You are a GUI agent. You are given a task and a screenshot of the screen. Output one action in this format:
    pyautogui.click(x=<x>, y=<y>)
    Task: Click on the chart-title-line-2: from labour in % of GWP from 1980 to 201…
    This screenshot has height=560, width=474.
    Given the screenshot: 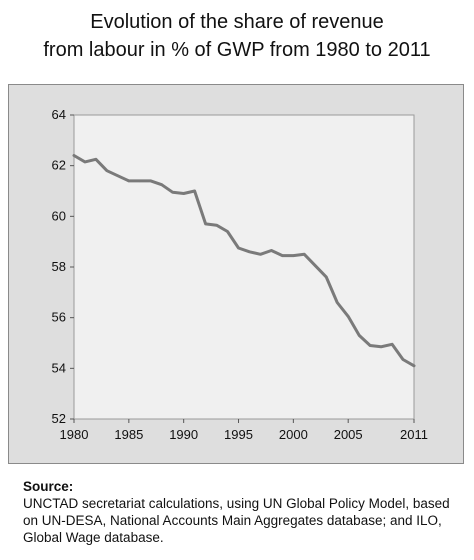 What is the action you would take?
    pyautogui.click(x=237, y=50)
    